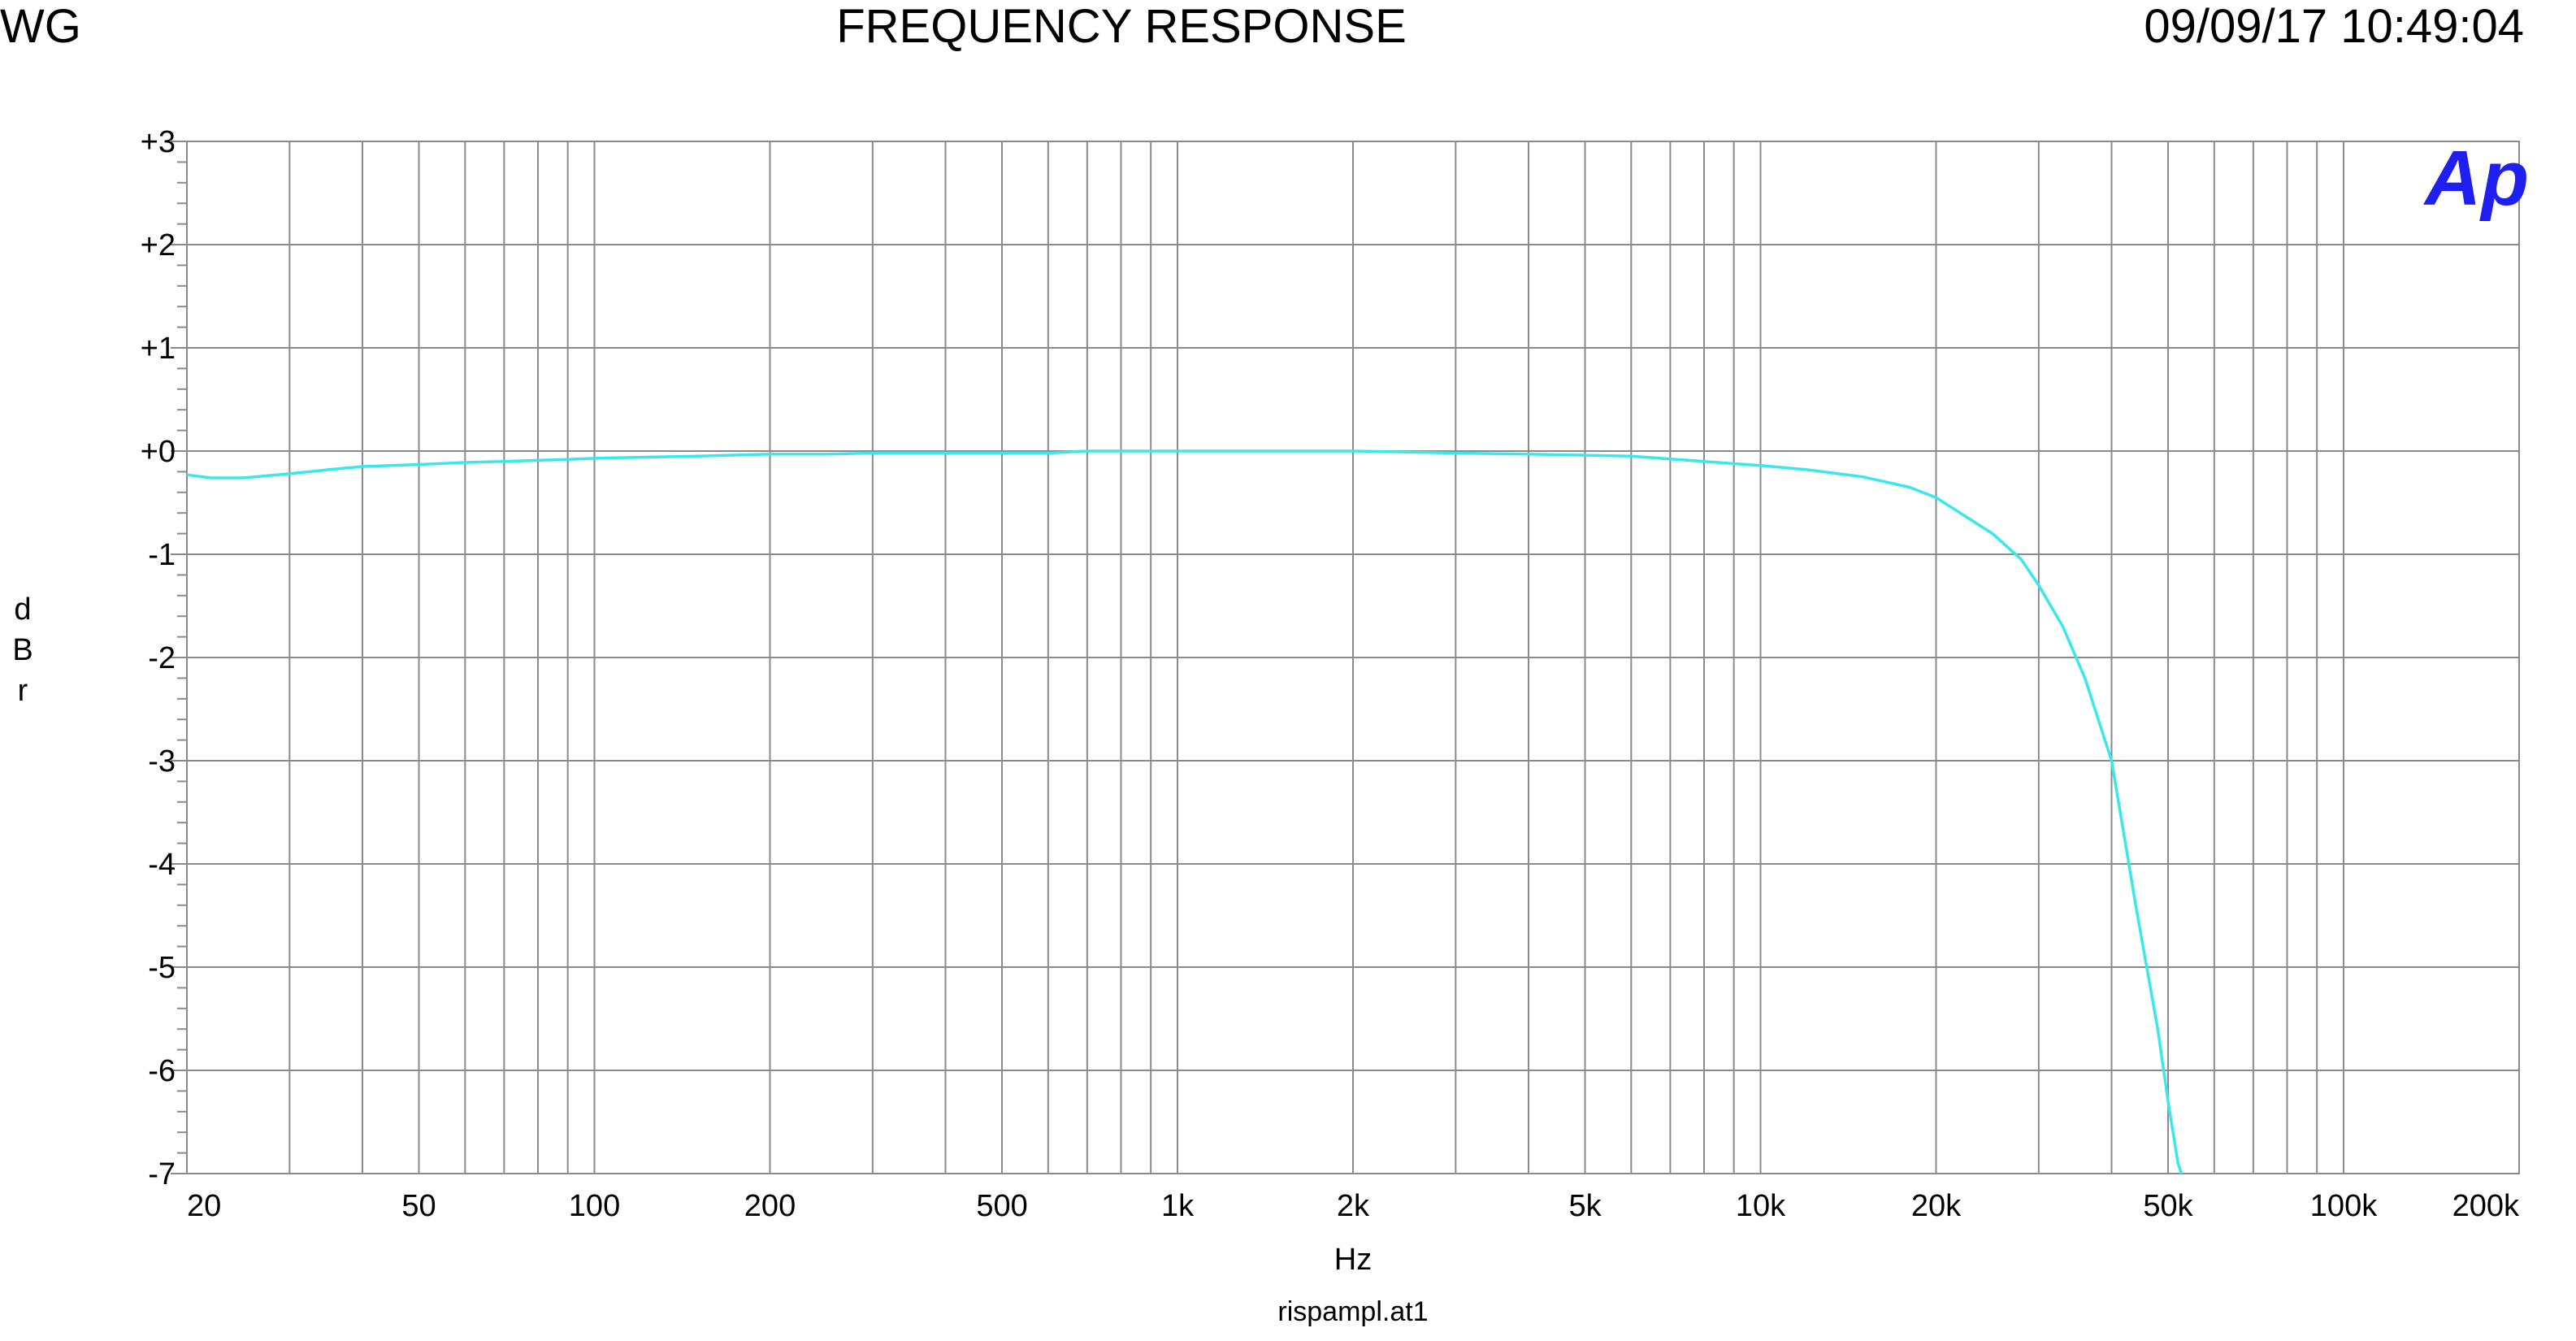  What do you see at coordinates (1121, 26) in the screenshot?
I see `chart-title: FREQUENCY RESPONSE` at bounding box center [1121, 26].